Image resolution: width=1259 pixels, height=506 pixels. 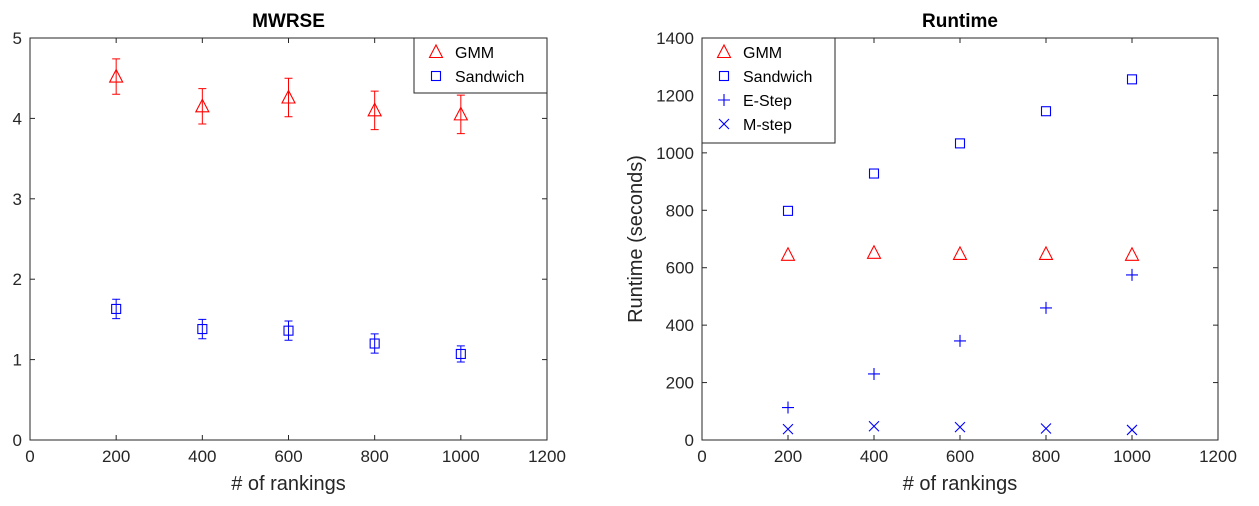 I want to click on y-tick-label: 5, so click(x=17, y=38).